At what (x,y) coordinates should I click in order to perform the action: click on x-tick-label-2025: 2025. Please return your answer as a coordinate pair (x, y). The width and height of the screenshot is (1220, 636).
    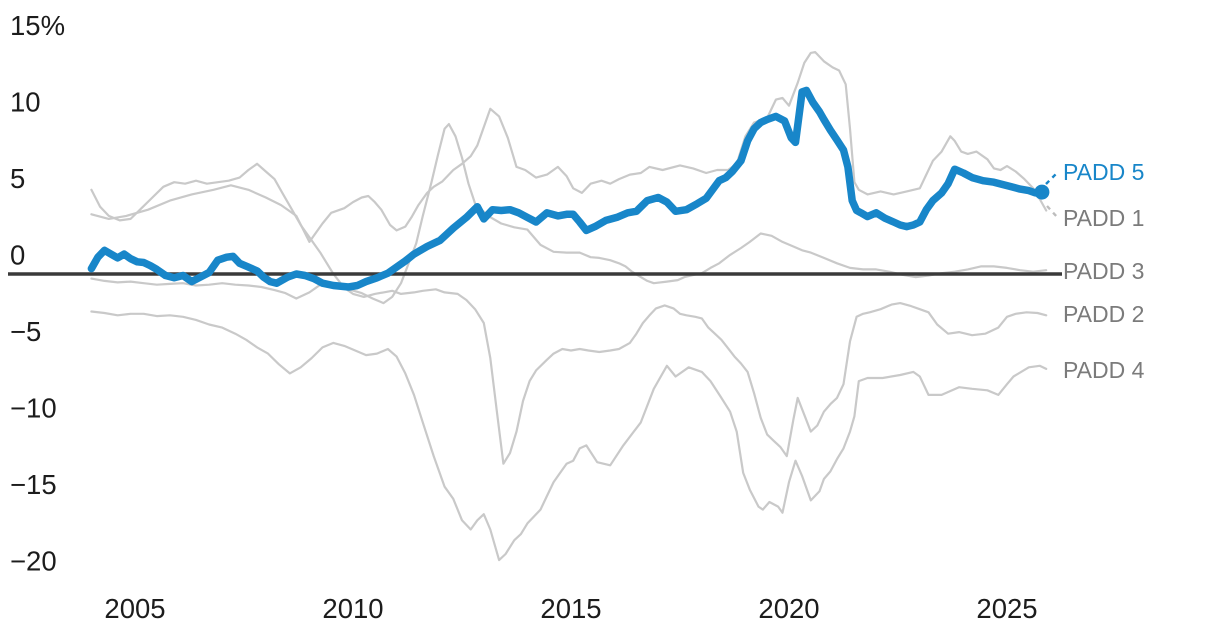
    Looking at the image, I should click on (1006, 608).